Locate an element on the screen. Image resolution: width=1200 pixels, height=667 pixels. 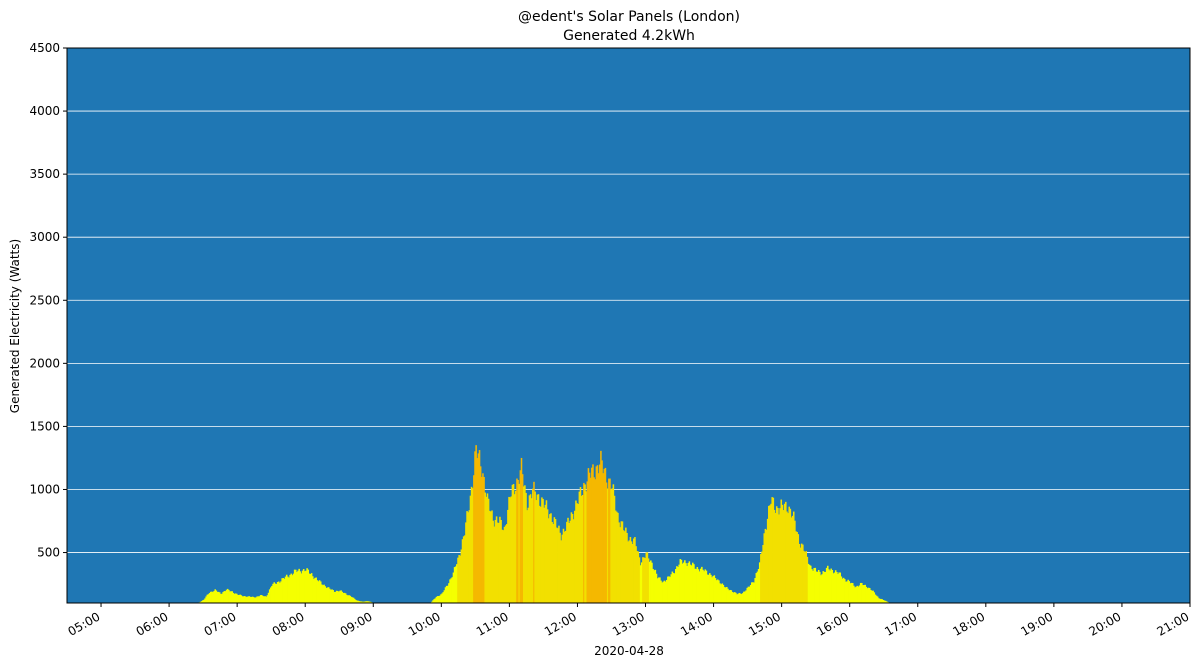
chart-subtitle: Generated 4.2kWh is located at coordinates (629, 36).